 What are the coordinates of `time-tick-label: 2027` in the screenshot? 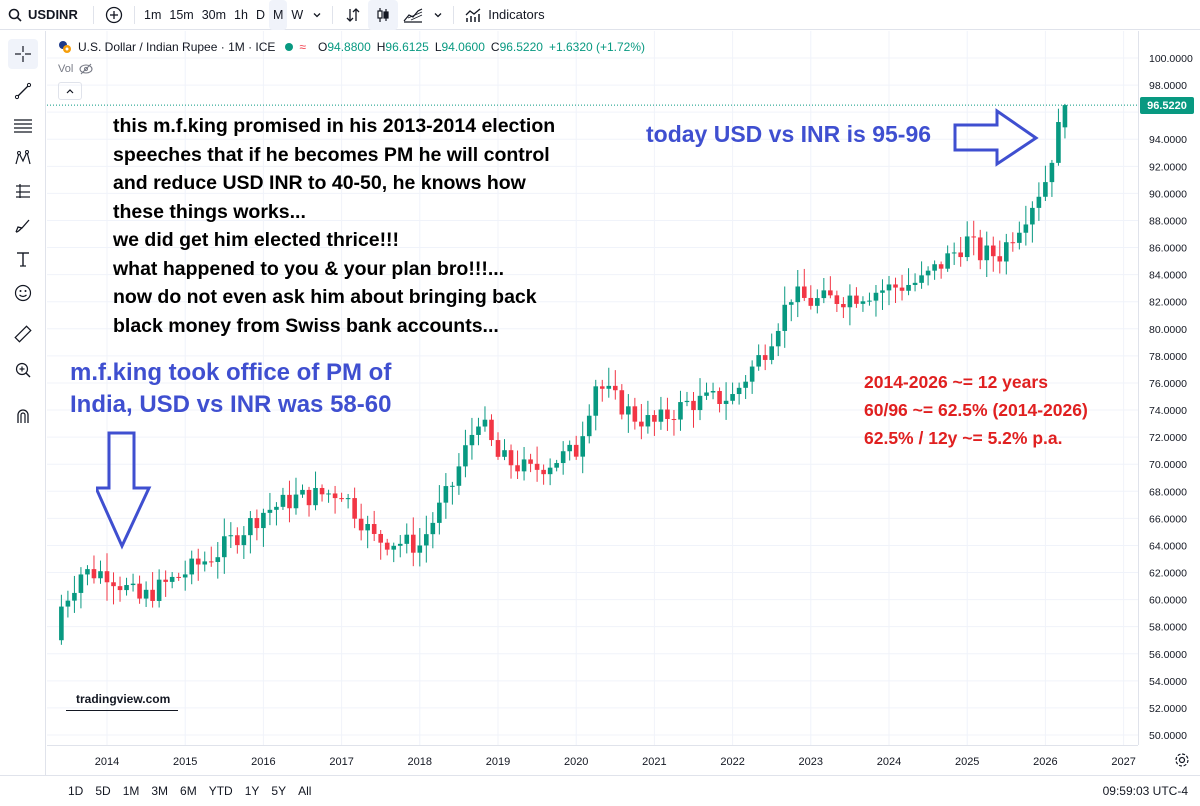 It's located at (1123, 762).